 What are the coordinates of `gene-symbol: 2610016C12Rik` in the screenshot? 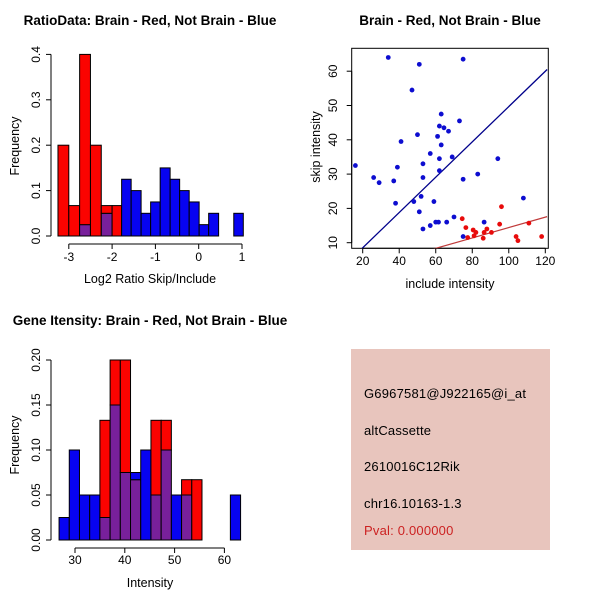 It's located at (412, 466).